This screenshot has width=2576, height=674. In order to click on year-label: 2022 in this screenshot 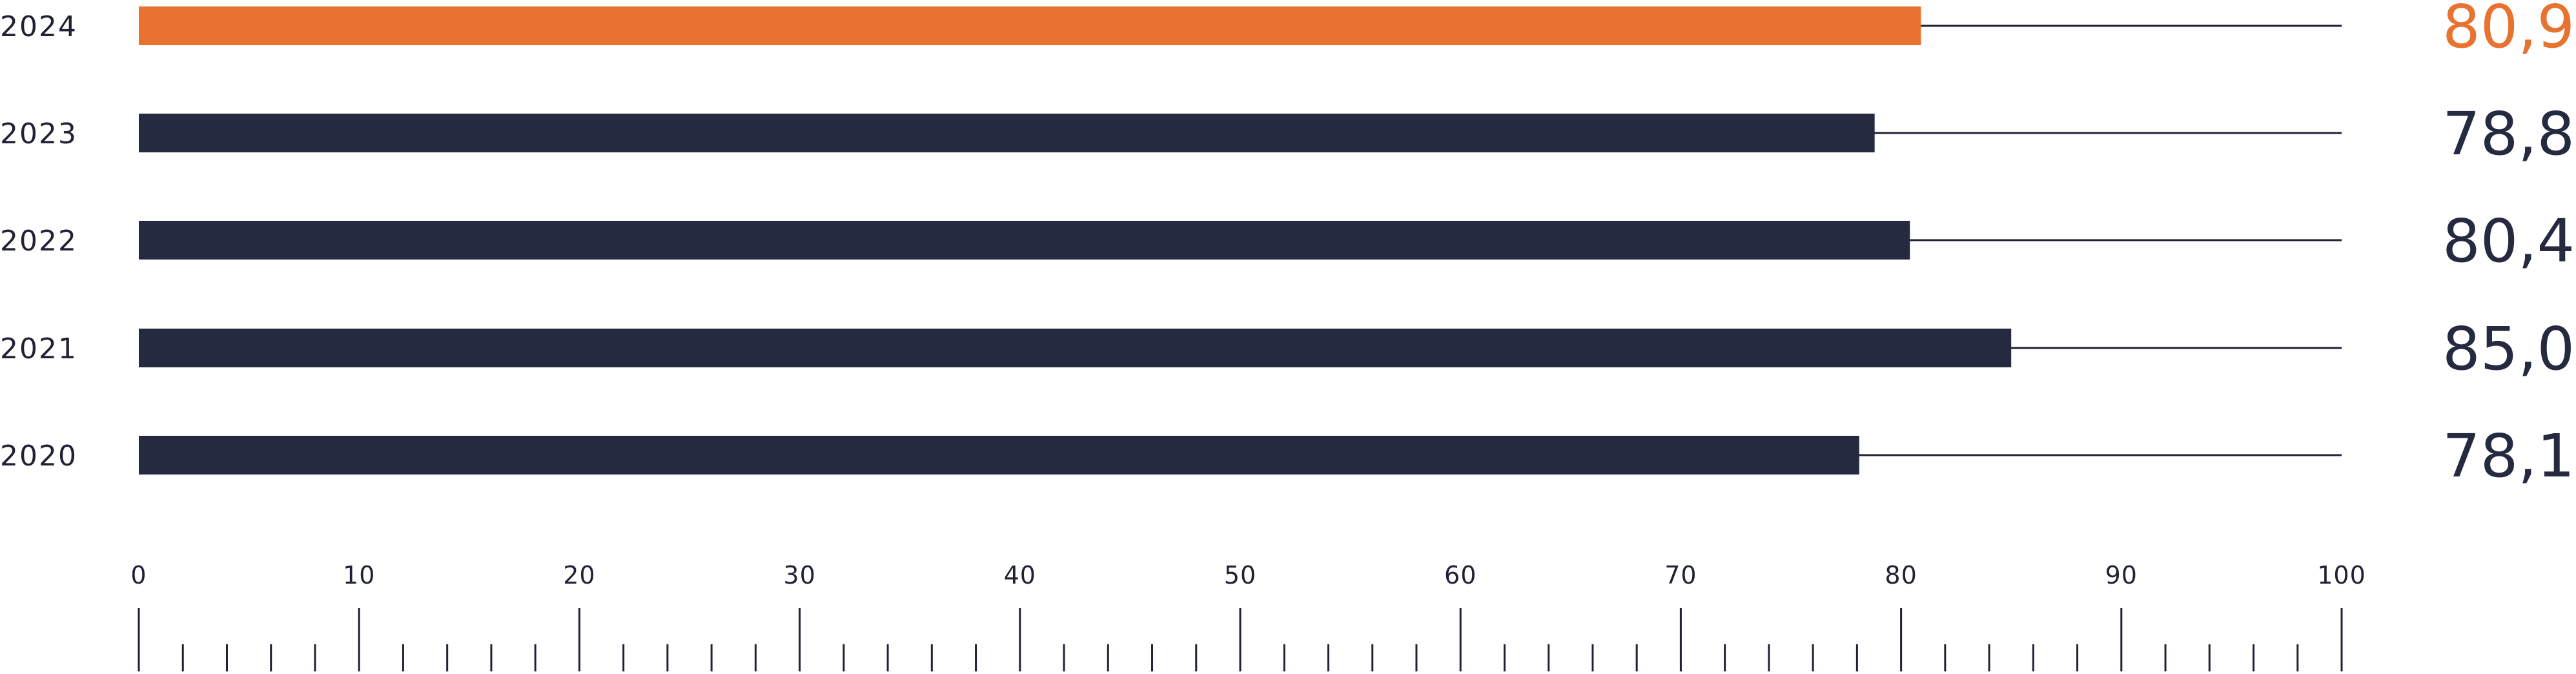, I will do `click(38, 241)`.